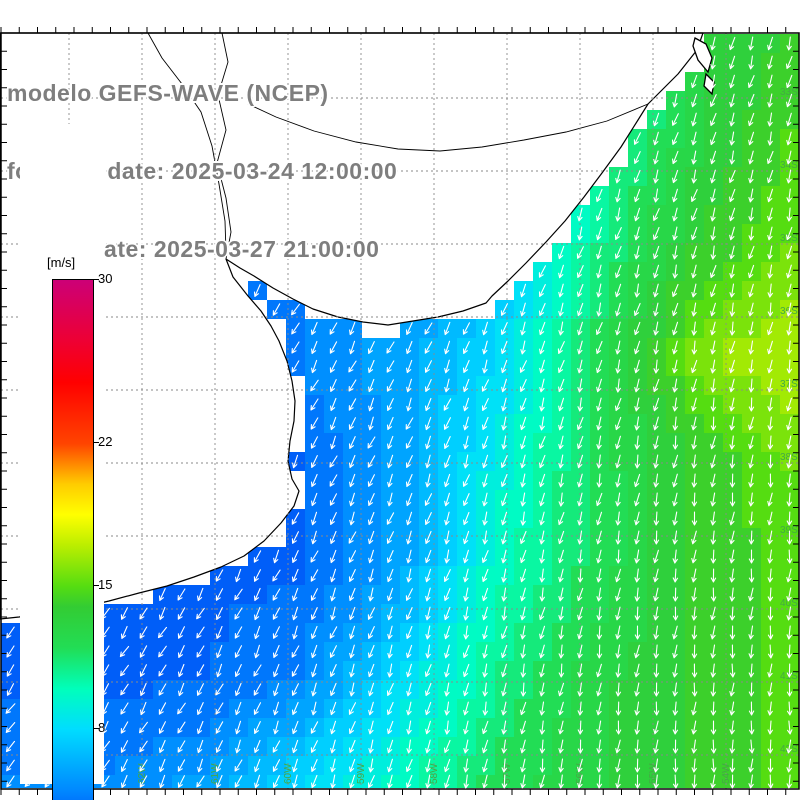 The image size is (800, 800). What do you see at coordinates (361, 773) in the screenshot?
I see `lon-label: 59W` at bounding box center [361, 773].